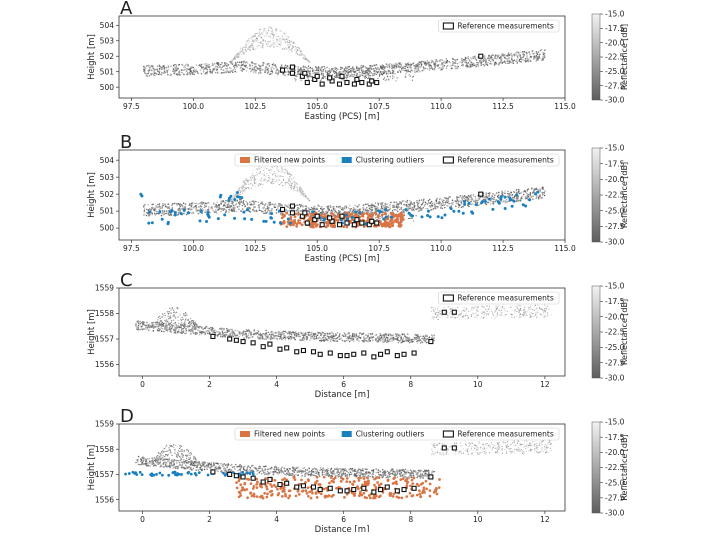  What do you see at coordinates (390, 160) in the screenshot?
I see `legend-label: Clustering outliers` at bounding box center [390, 160].